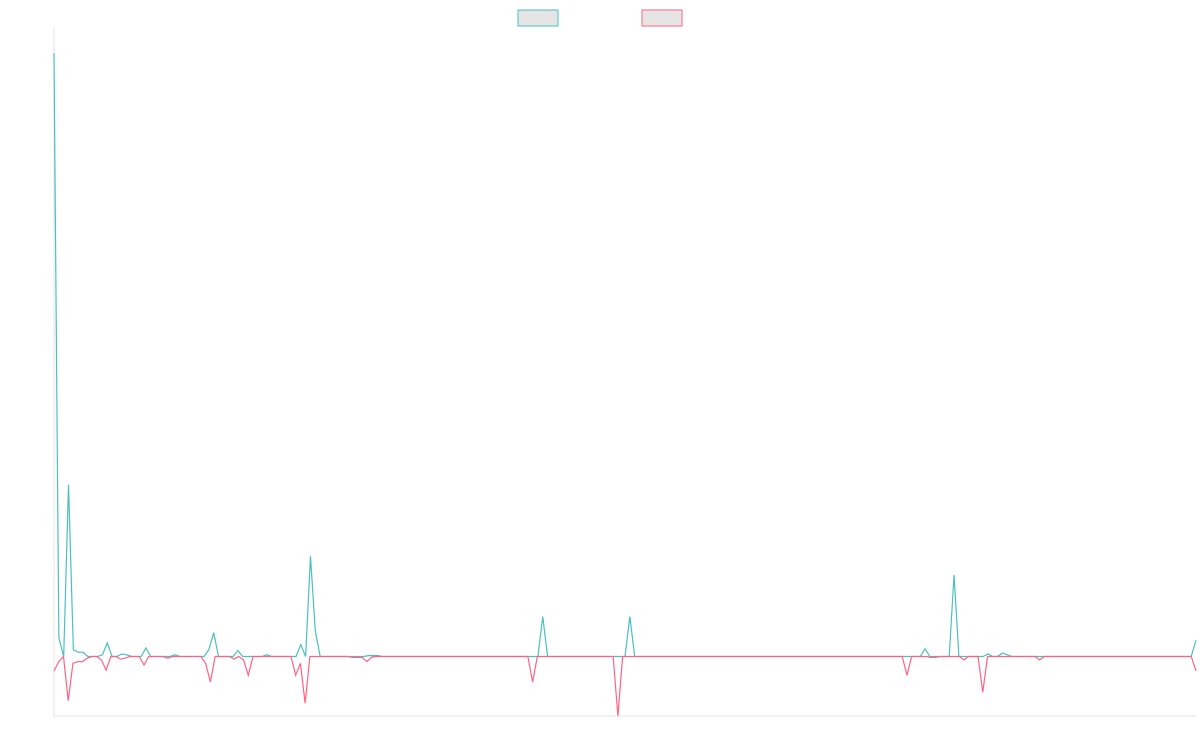 Image resolution: width=1200 pixels, height=750 pixels. I want to click on legend, so click(600, 18).